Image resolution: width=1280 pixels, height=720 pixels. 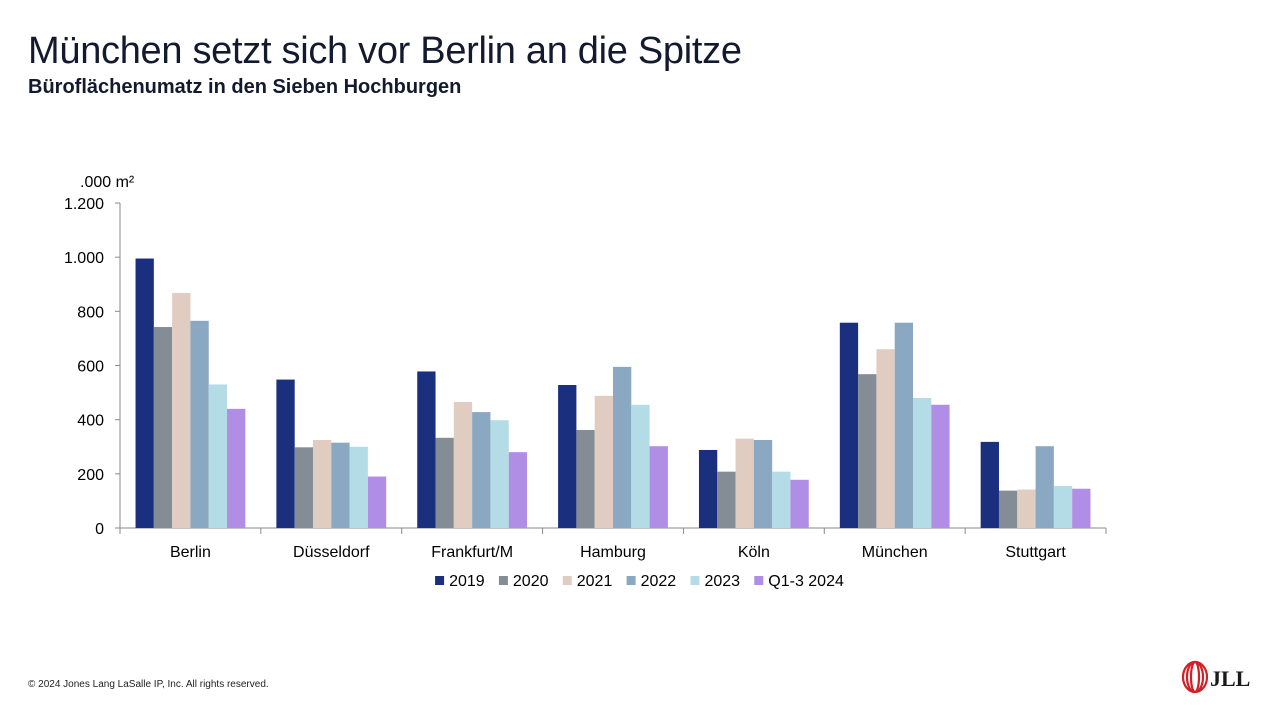 What do you see at coordinates (895, 552) in the screenshot?
I see `x-tick-label: München` at bounding box center [895, 552].